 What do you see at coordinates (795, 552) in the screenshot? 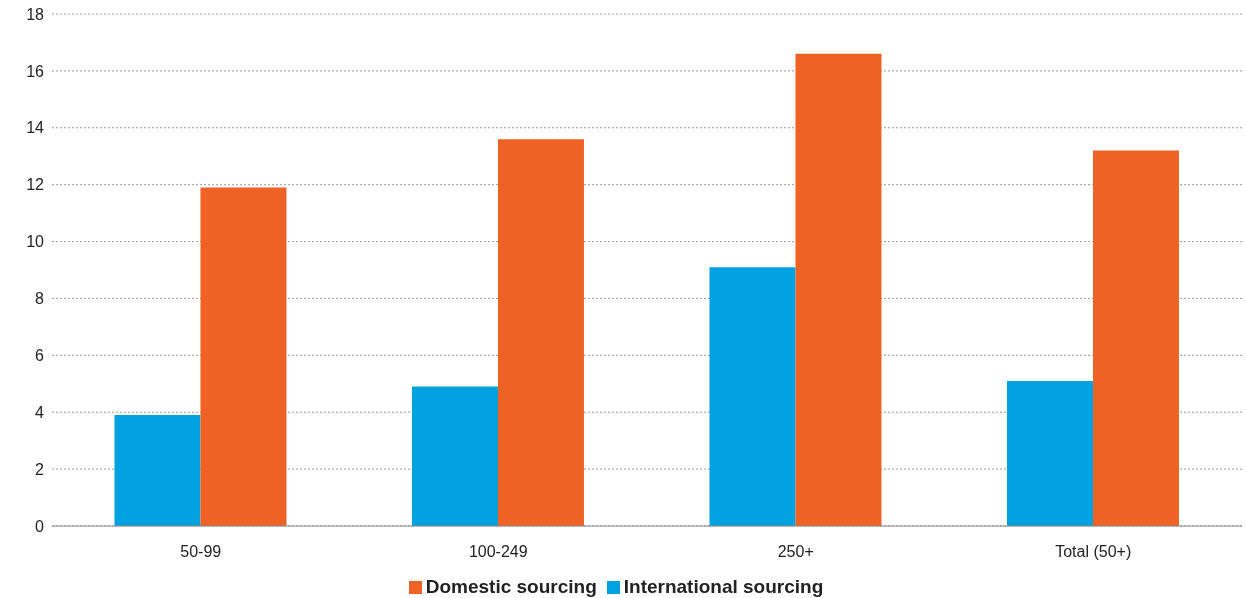
I see `x-tick-label: 250+` at bounding box center [795, 552].